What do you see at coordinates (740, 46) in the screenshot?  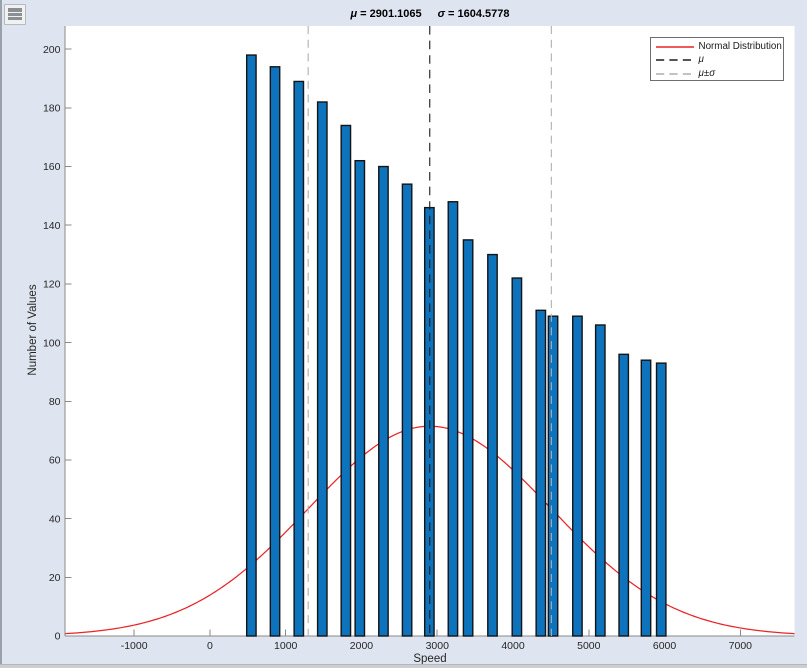 I see `legend-label-normal-distribution: Normal Distribution` at bounding box center [740, 46].